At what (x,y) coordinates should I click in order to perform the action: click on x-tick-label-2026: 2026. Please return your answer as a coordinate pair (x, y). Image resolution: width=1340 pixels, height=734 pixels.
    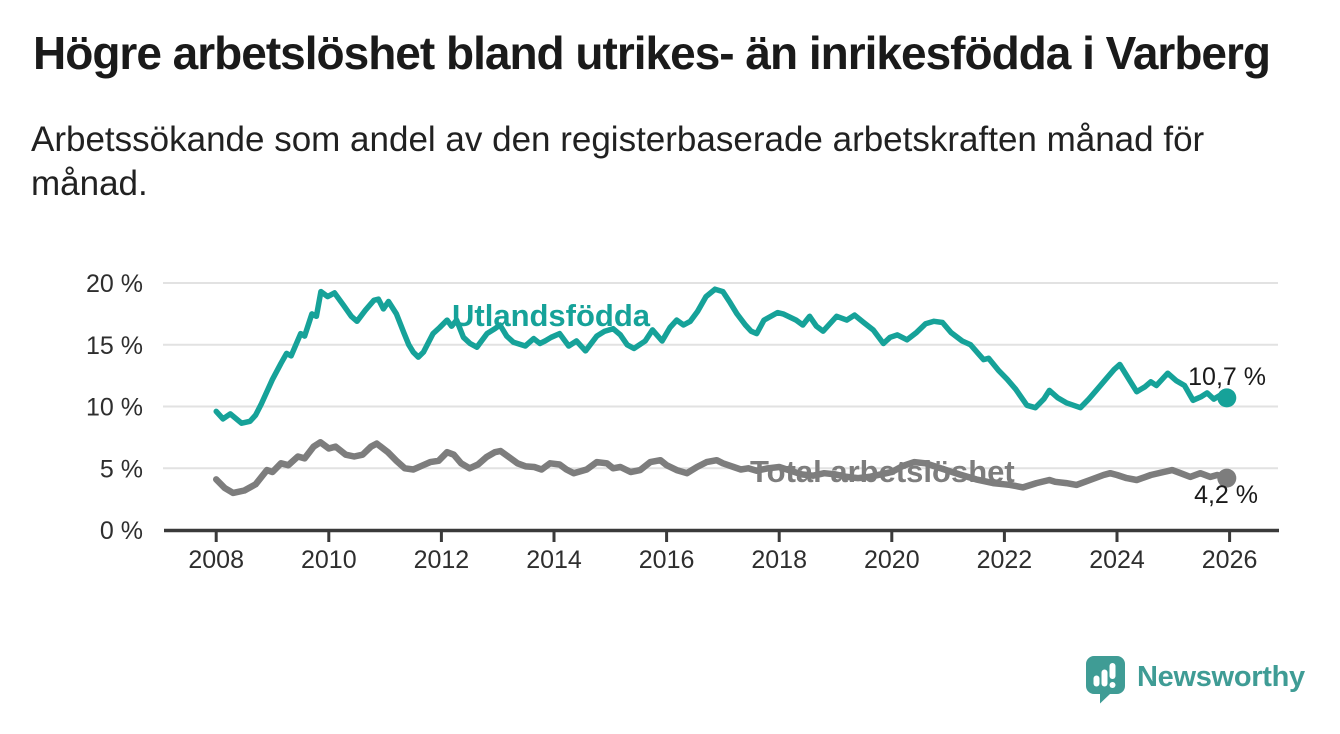
    Looking at the image, I should click on (1230, 560).